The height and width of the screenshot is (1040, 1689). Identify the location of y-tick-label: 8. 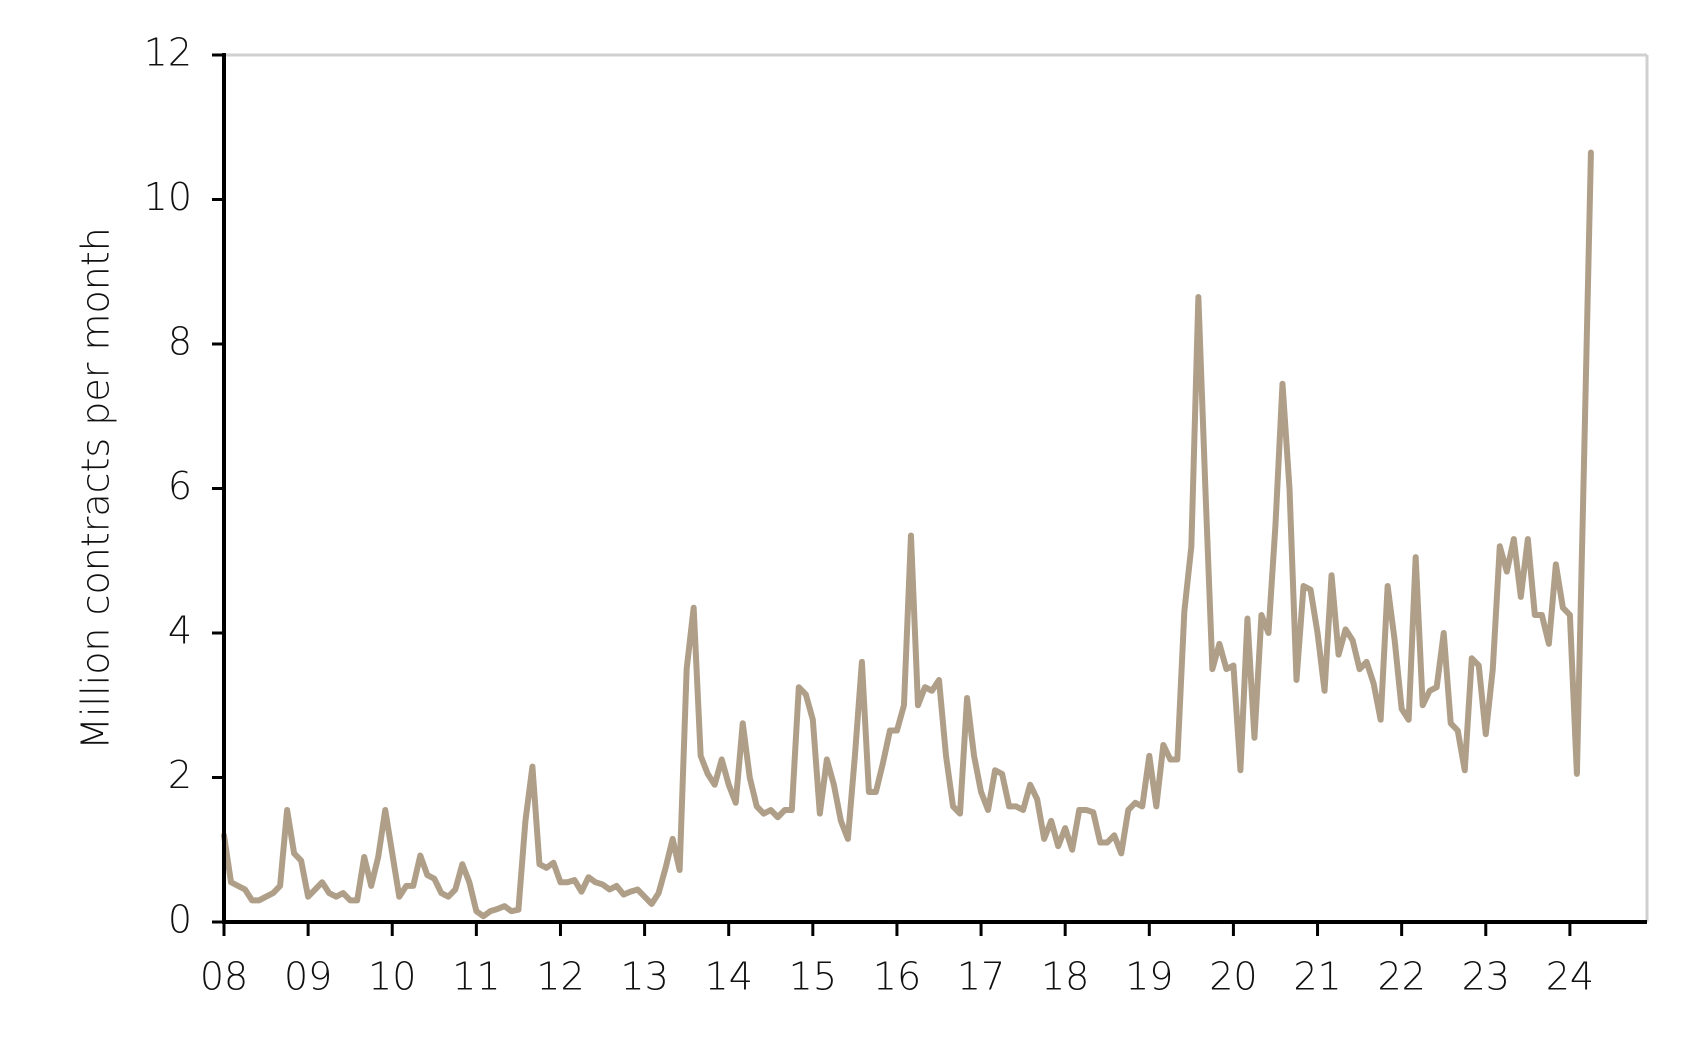
(180, 342).